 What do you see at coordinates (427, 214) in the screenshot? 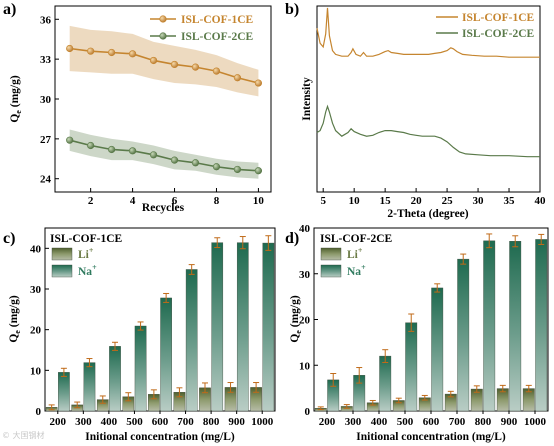
I see `panel-b-xlabel: 2-Theta (degree)` at bounding box center [427, 214].